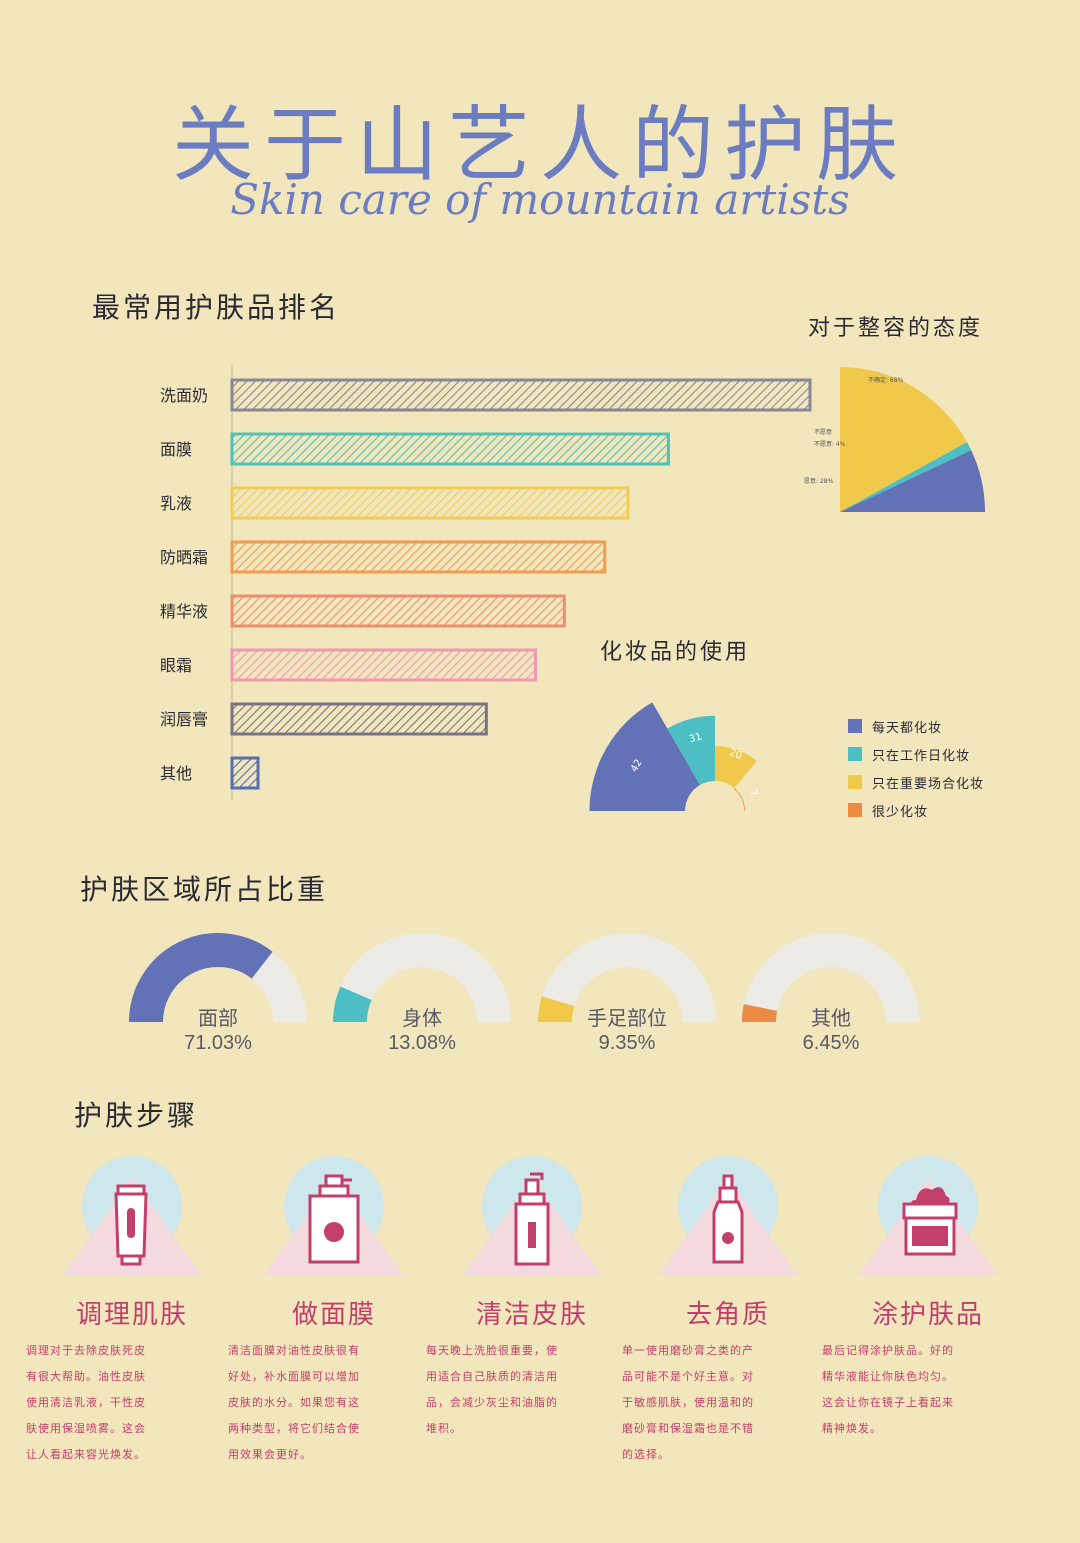  Describe the element at coordinates (691, 750) in the screenshot. I see `rose-slice-只在工作日化妆` at that location.